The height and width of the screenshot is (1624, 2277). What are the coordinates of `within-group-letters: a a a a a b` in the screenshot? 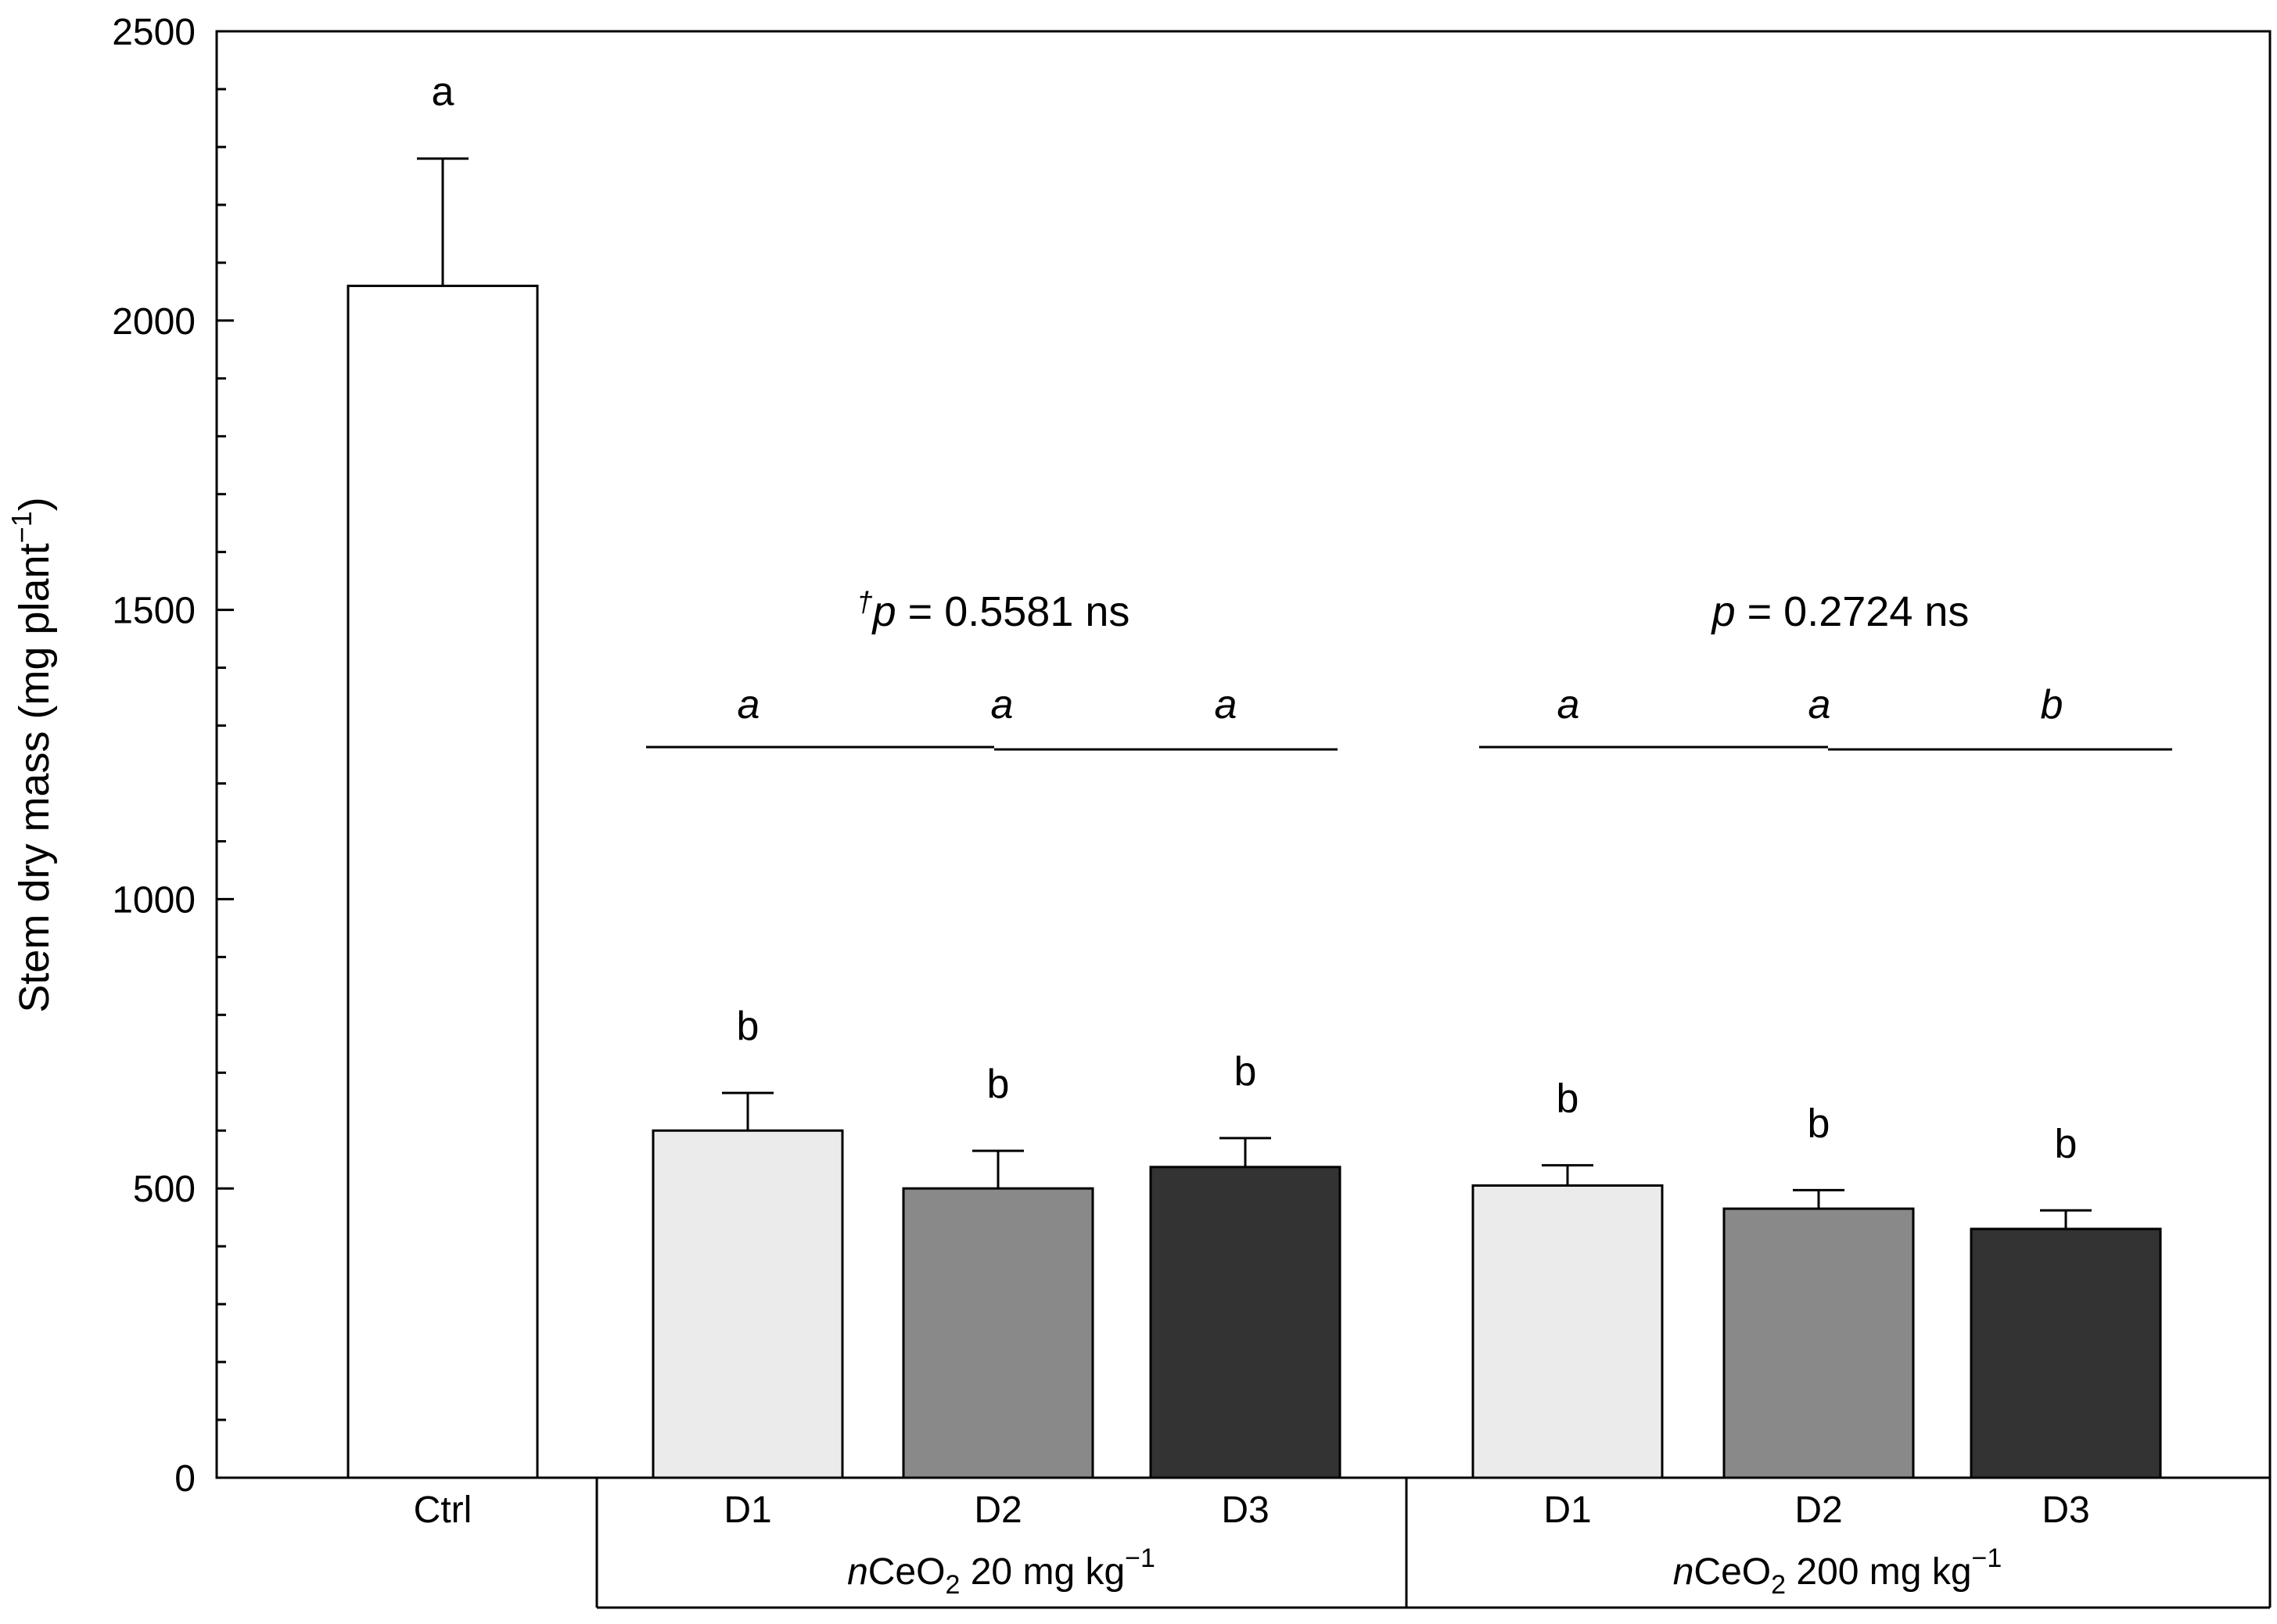 It's located at (1400, 705).